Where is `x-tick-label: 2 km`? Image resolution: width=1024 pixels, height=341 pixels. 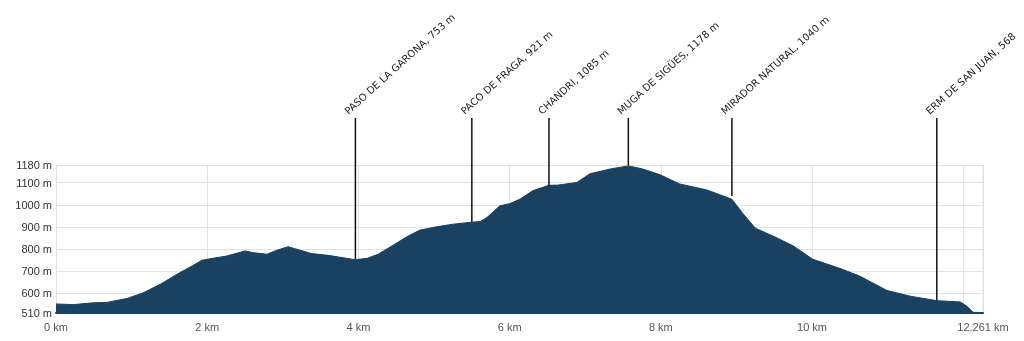 x-tick-label: 2 km is located at coordinates (207, 326).